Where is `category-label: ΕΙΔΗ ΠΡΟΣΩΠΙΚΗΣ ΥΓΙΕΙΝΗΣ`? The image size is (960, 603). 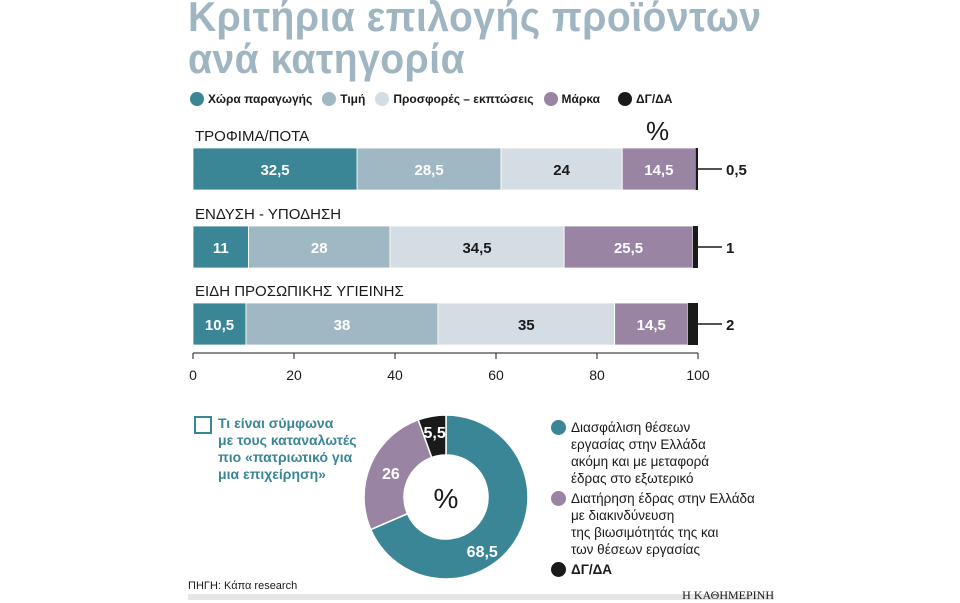
category-label: ΕΙΔΗ ΠΡΟΣΩΠΙΚΗΣ ΥΓΙΕΙΝΗΣ is located at coordinates (299, 291).